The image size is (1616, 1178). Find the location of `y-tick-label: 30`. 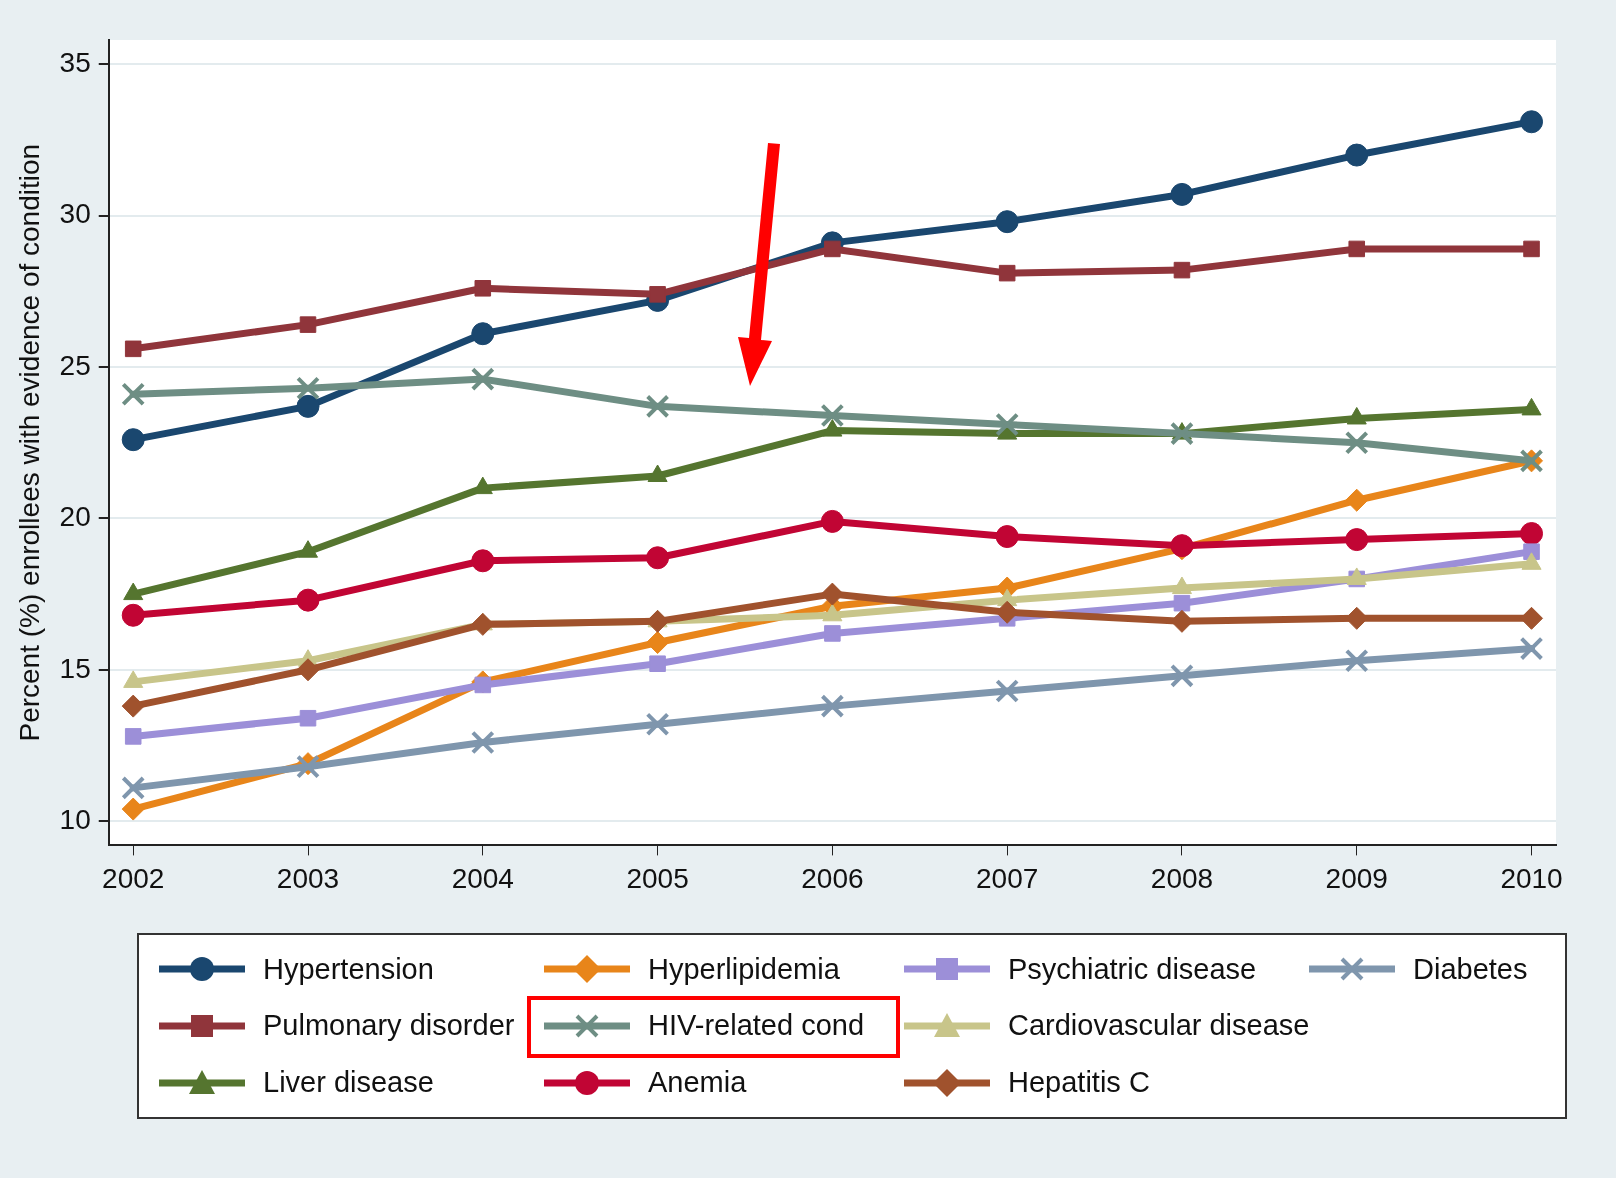

y-tick-label: 30 is located at coordinates (75, 214).